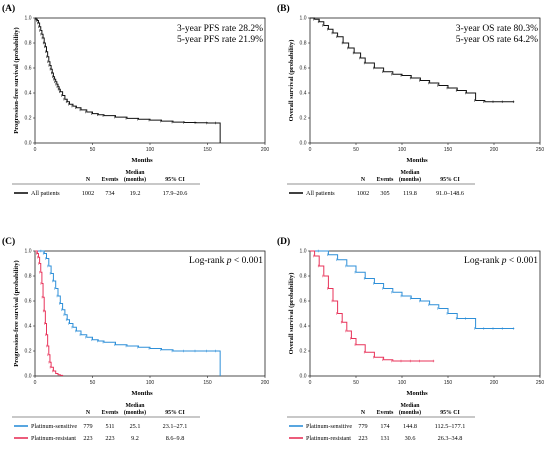 The image size is (550, 466). What do you see at coordinates (175, 193) in the screenshot?
I see `table-row-ci: 17.9–20.6` at bounding box center [175, 193].